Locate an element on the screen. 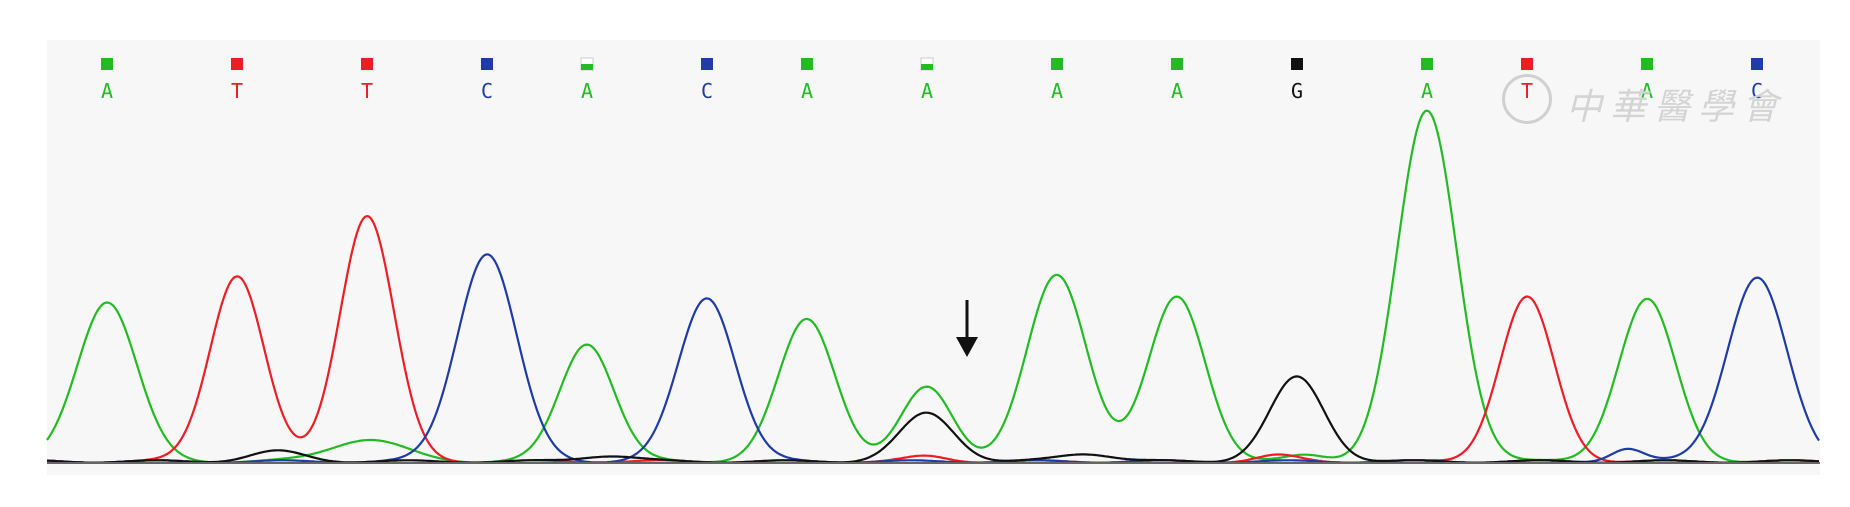  annotation-arrow-head is located at coordinates (967, 347).